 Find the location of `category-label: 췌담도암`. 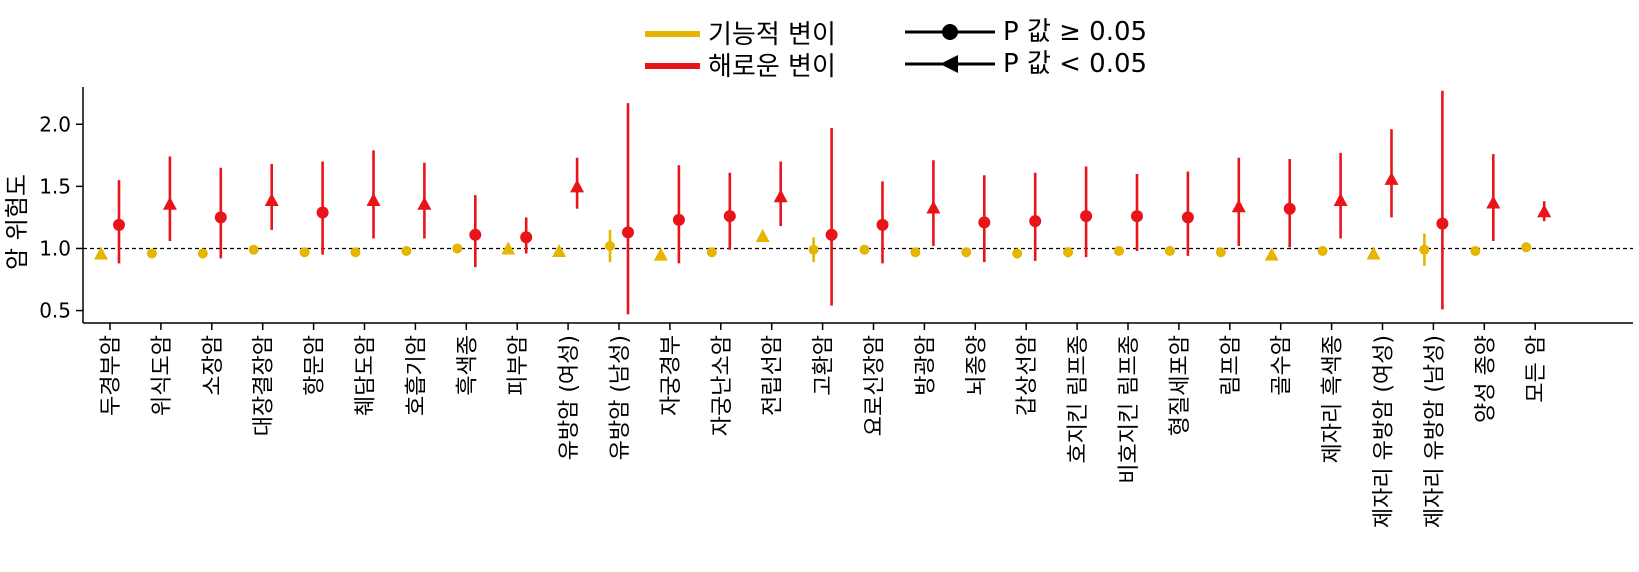

category-label: 췌담도암 is located at coordinates (366, 375).